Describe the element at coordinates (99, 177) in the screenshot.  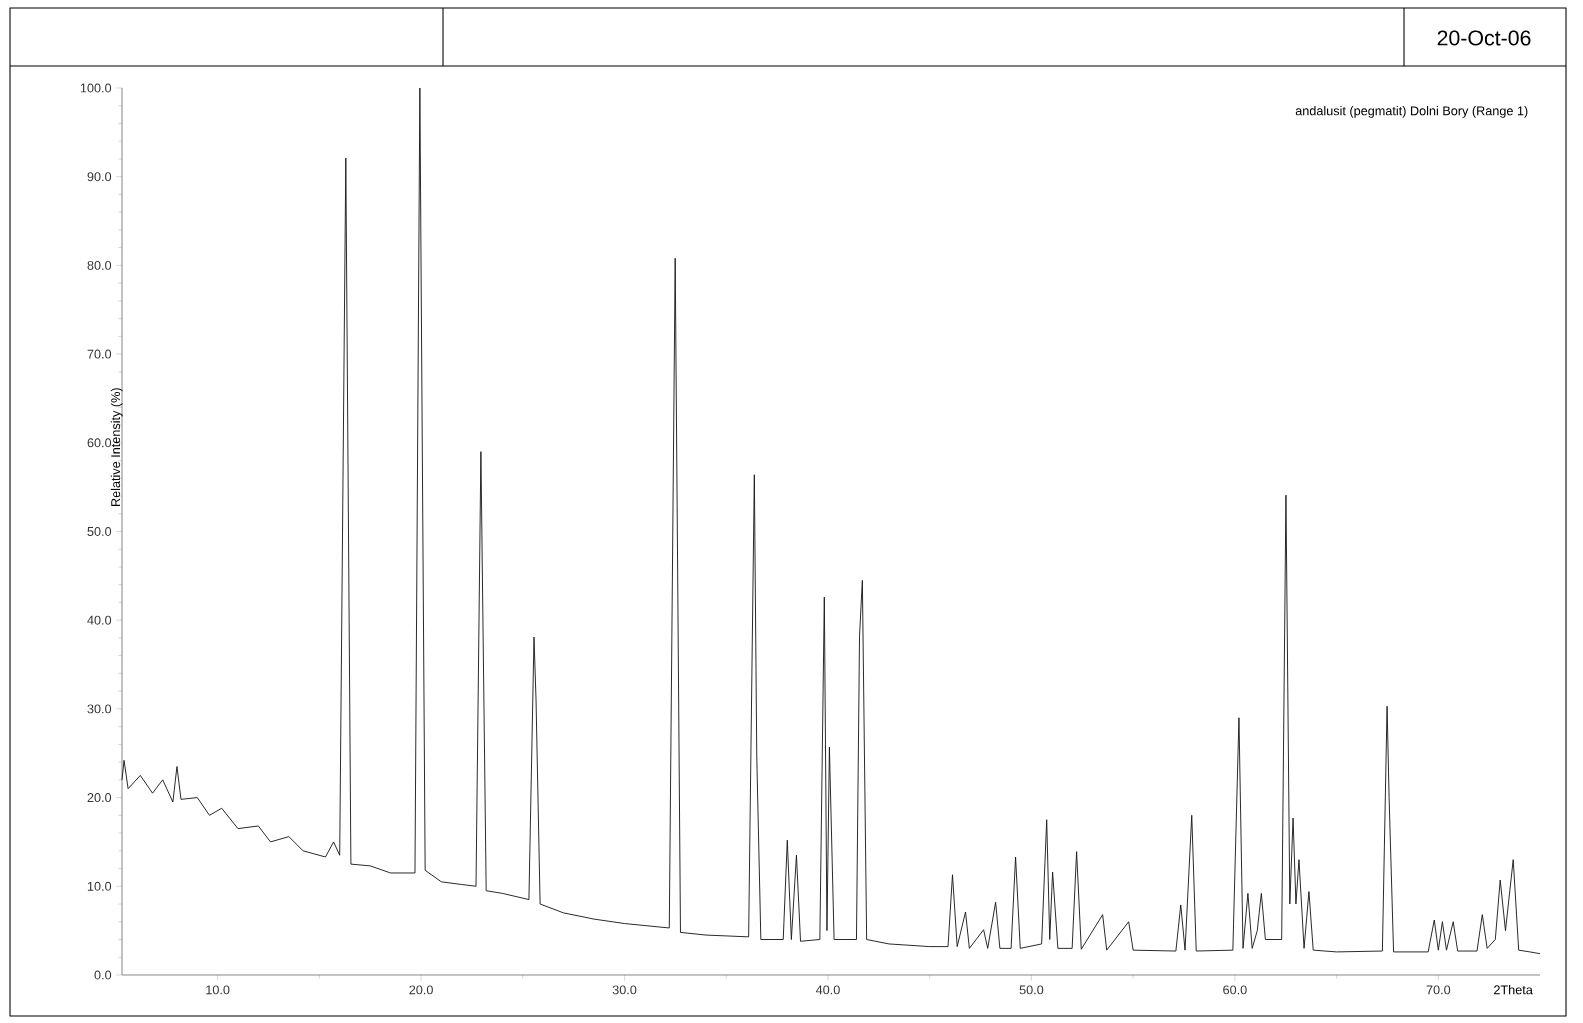
I see `y-tick-label: 90.0` at that location.